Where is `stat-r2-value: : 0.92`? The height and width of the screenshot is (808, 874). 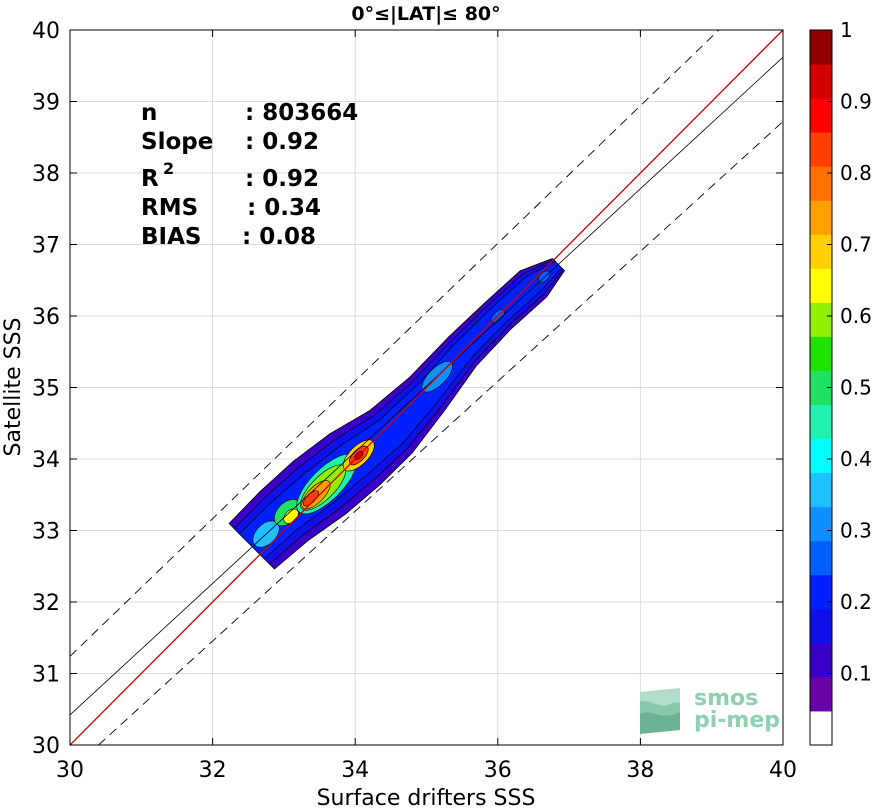
stat-r2-value: : 0.92 is located at coordinates (282, 179).